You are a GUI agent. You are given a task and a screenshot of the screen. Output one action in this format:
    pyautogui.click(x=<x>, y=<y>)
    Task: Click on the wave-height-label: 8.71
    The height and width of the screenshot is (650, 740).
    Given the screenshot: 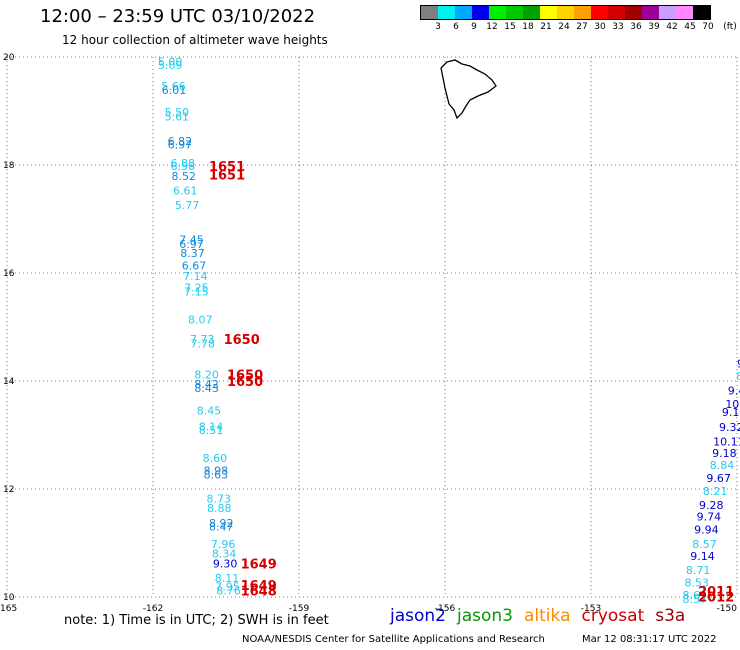 What is the action you would take?
    pyautogui.click(x=698, y=570)
    